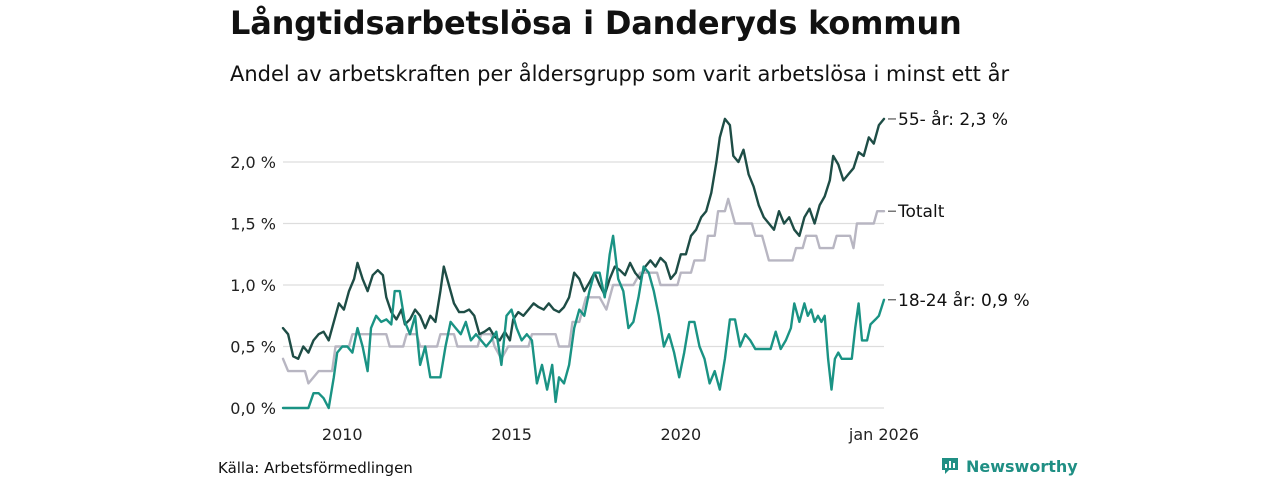 This screenshot has height=480, width=1280. Describe the element at coordinates (342, 434) in the screenshot. I see `x-tick-label: 2010` at that location.